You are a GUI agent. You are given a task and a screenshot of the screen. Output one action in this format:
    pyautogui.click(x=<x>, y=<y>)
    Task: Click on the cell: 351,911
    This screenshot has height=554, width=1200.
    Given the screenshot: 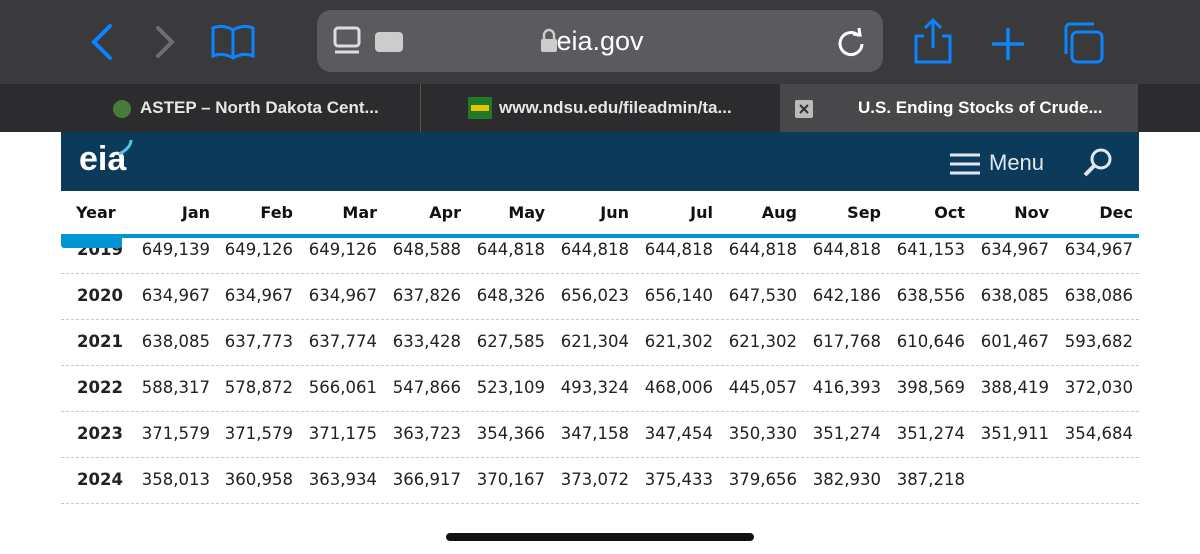 What is the action you would take?
    pyautogui.click(x=1014, y=433)
    